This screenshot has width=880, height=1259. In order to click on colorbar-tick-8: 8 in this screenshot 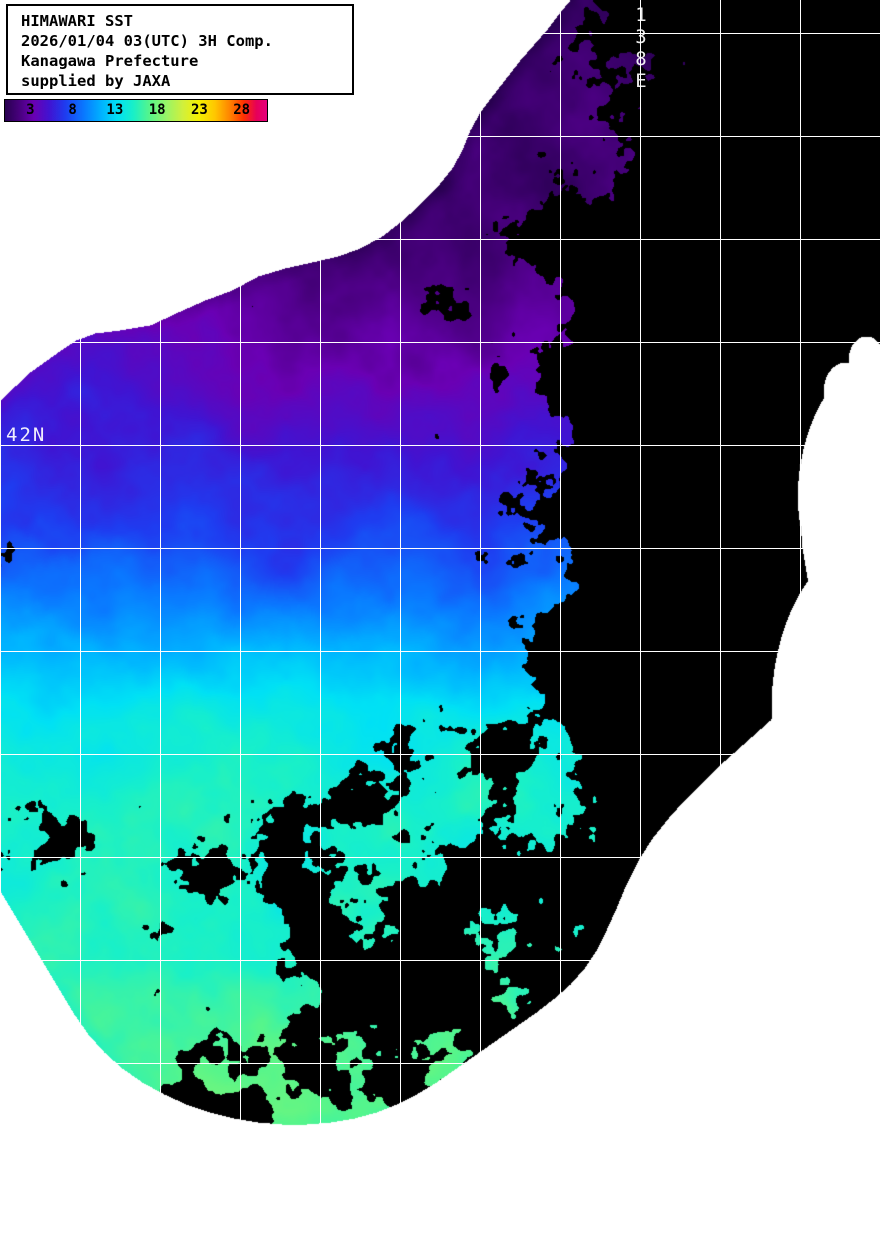, I will do `click(72, 110)`.